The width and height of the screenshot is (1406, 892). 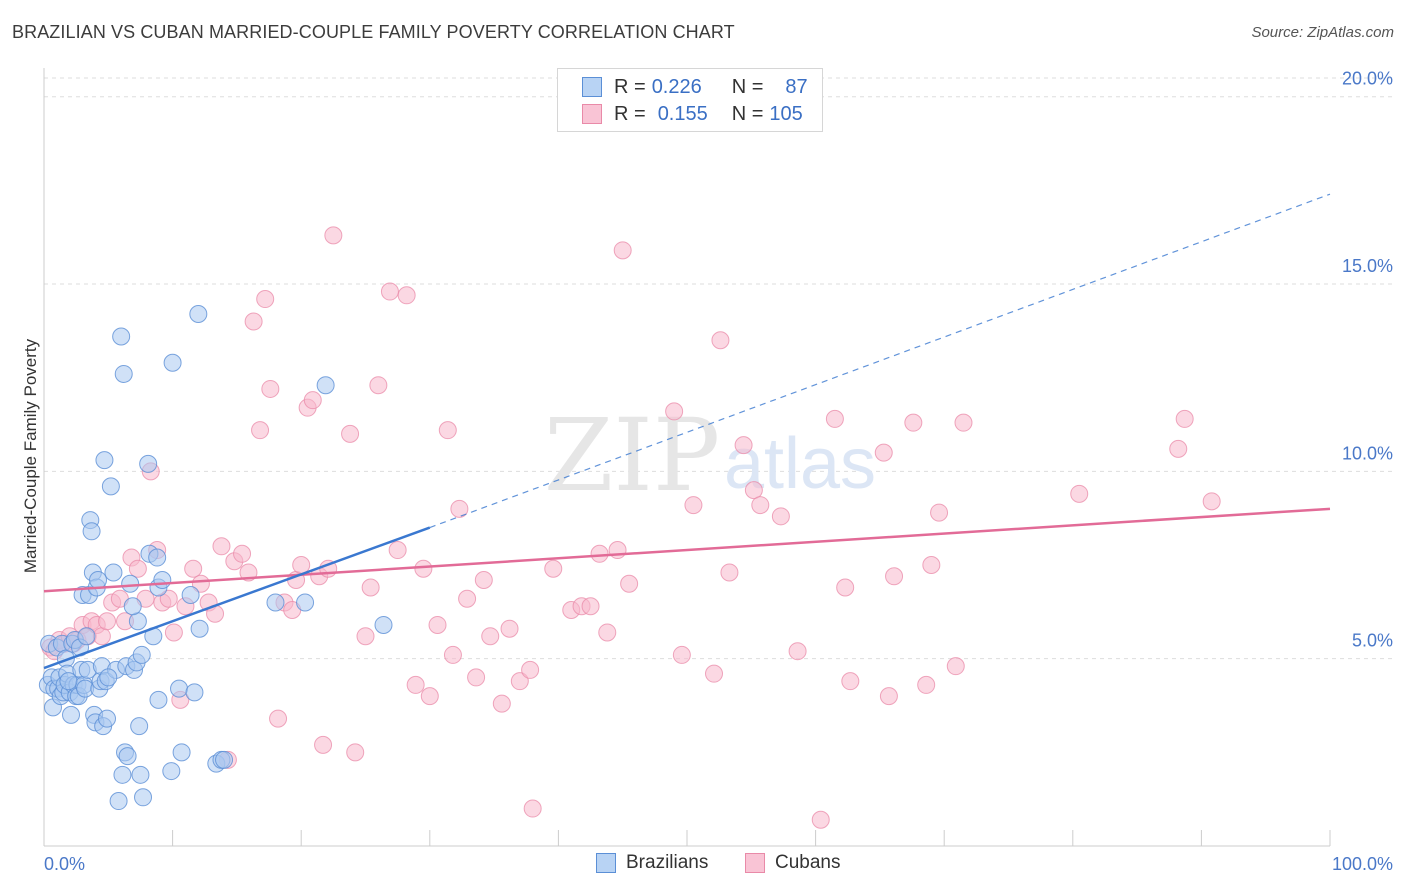 I want to click on legend-swatch-pink, so click(x=592, y=114).